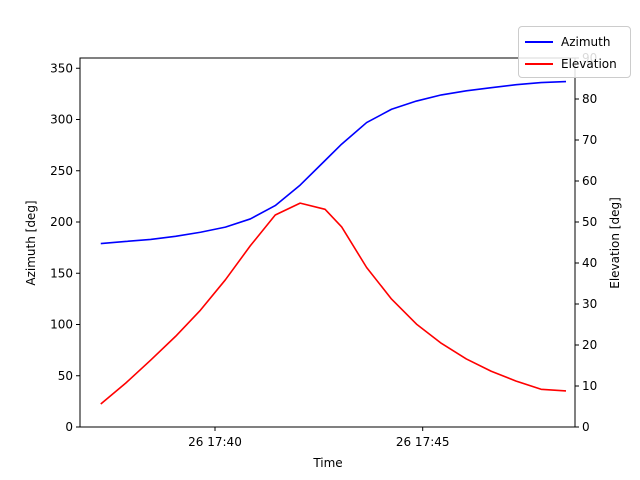 The height and width of the screenshot is (480, 640). Describe the element at coordinates (589, 99) in the screenshot. I see `y2-tick-label: 80` at that location.